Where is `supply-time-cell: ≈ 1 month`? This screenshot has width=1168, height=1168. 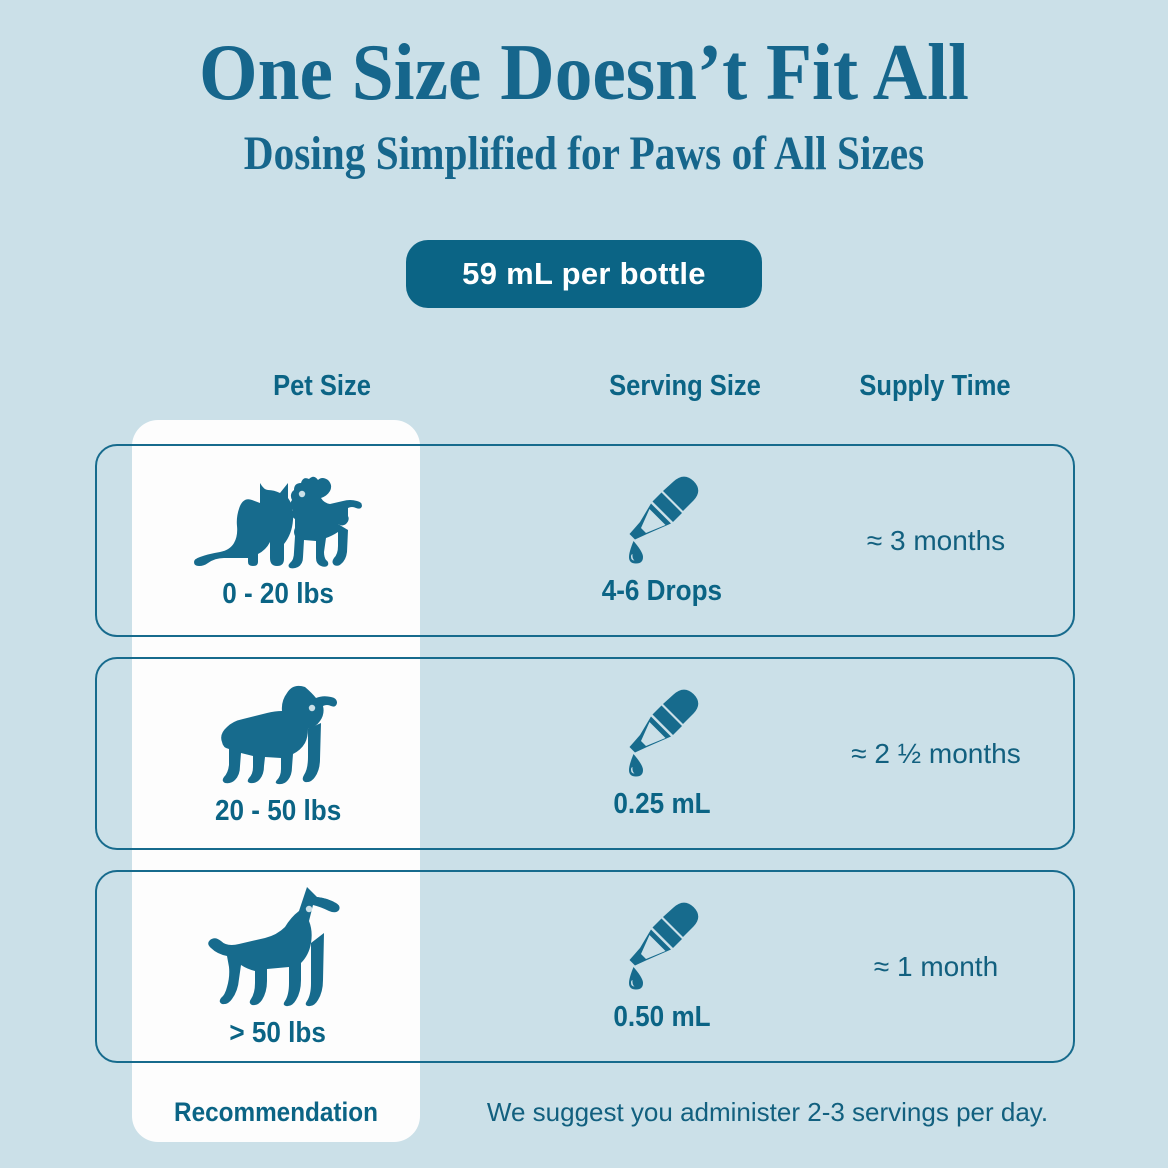 supply-time-cell: ≈ 1 month is located at coordinates (936, 966).